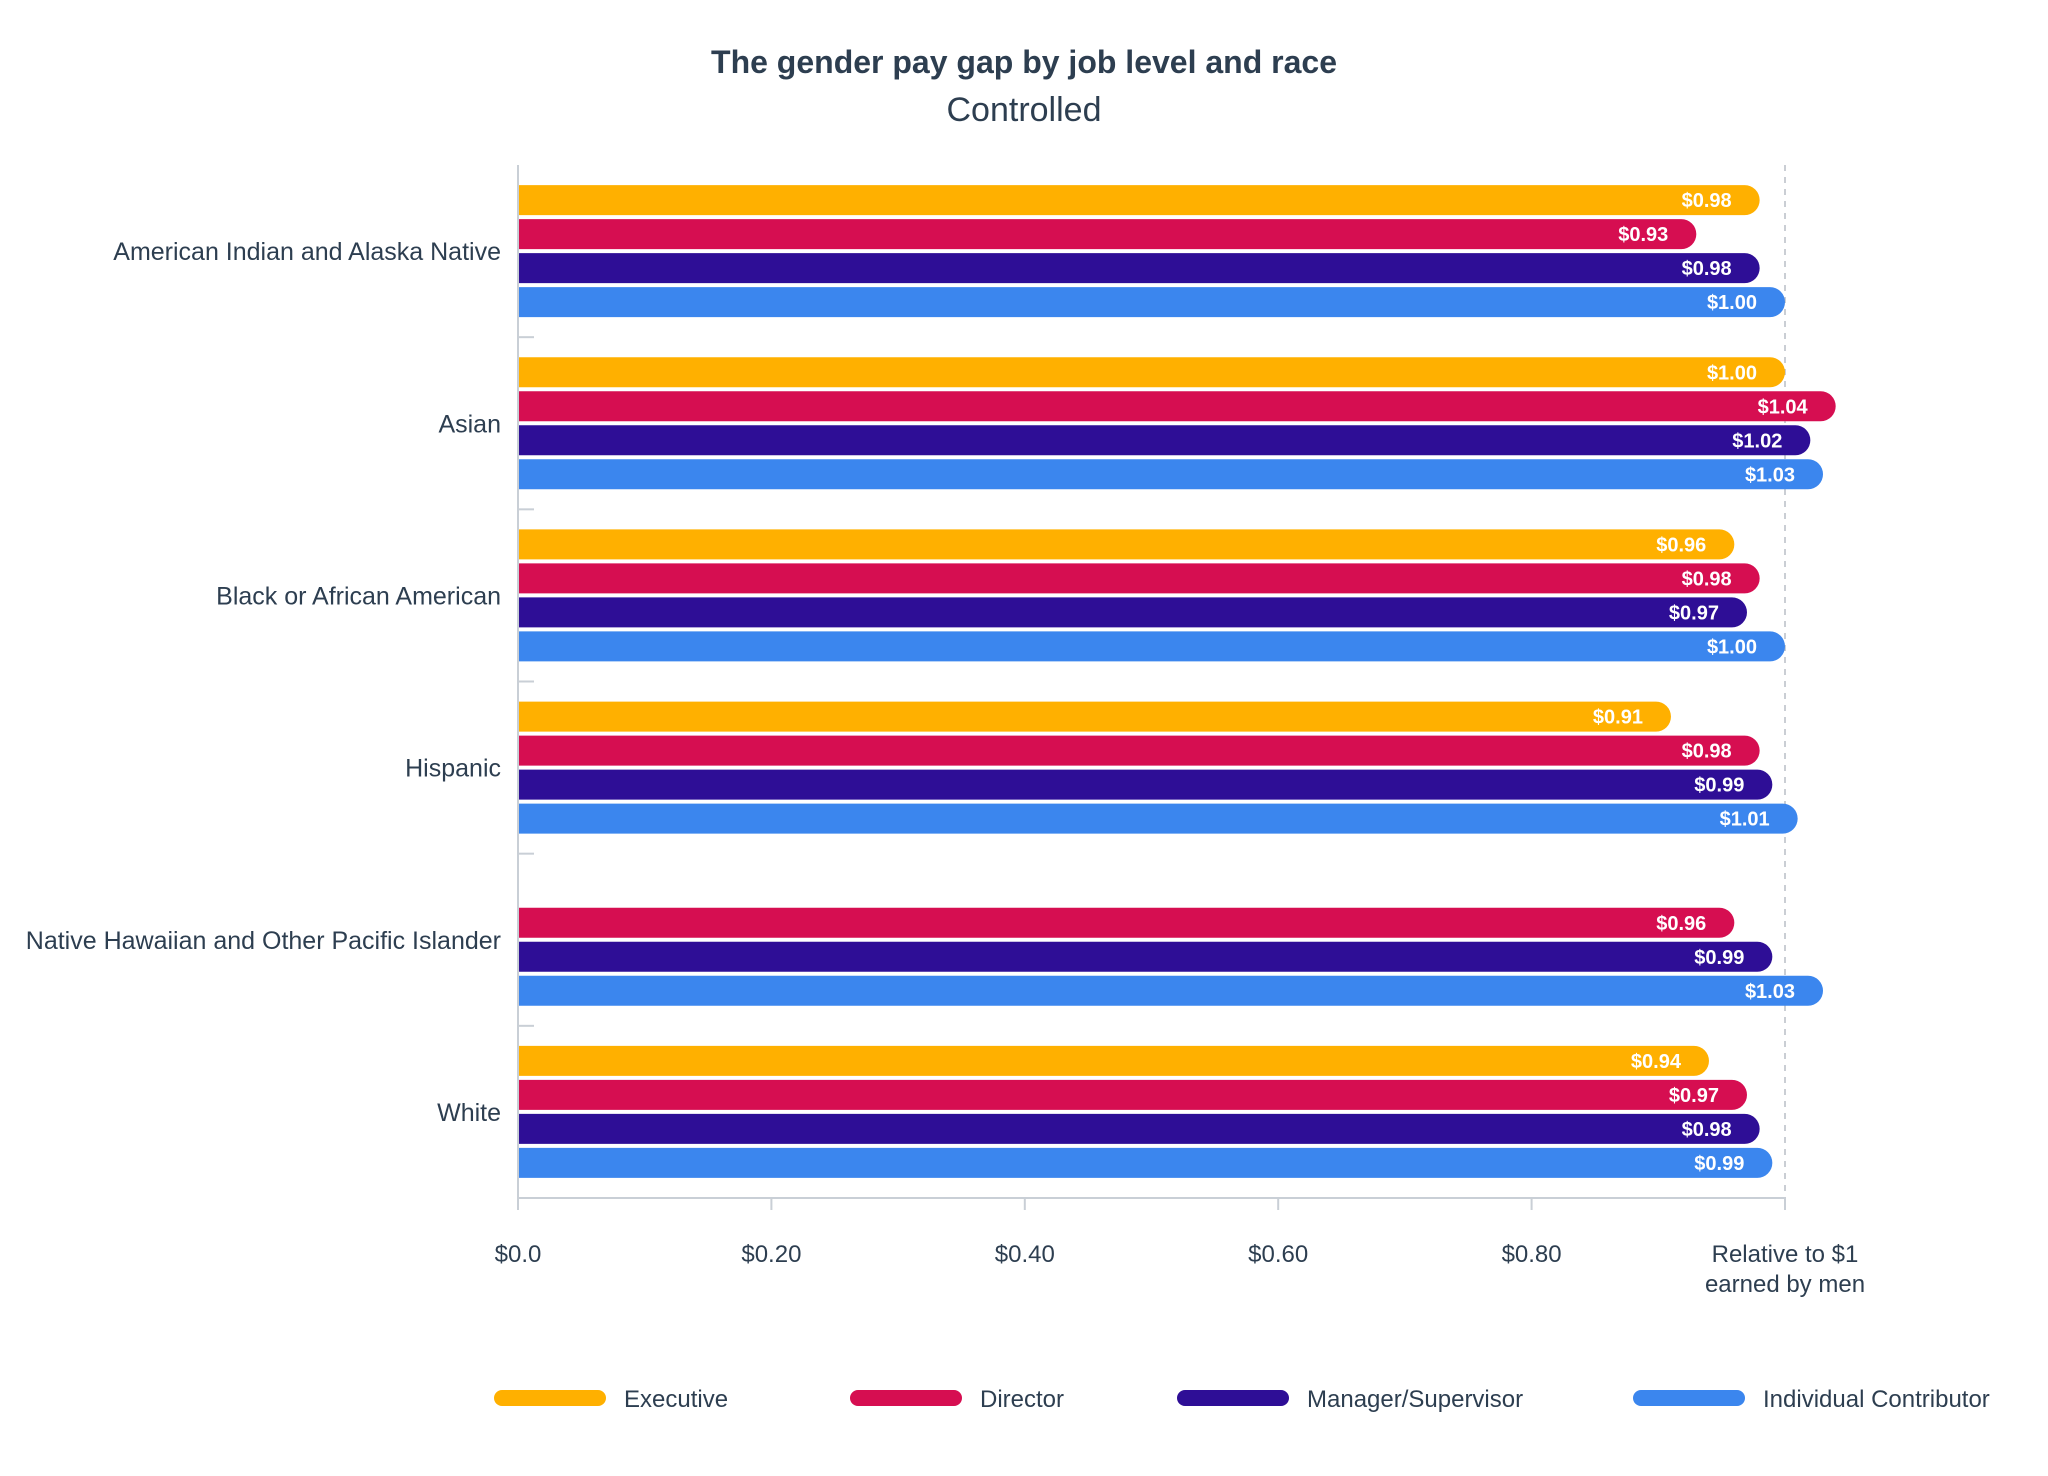  I want to click on legend-label: Manager/Supervisor, so click(1415, 1399).